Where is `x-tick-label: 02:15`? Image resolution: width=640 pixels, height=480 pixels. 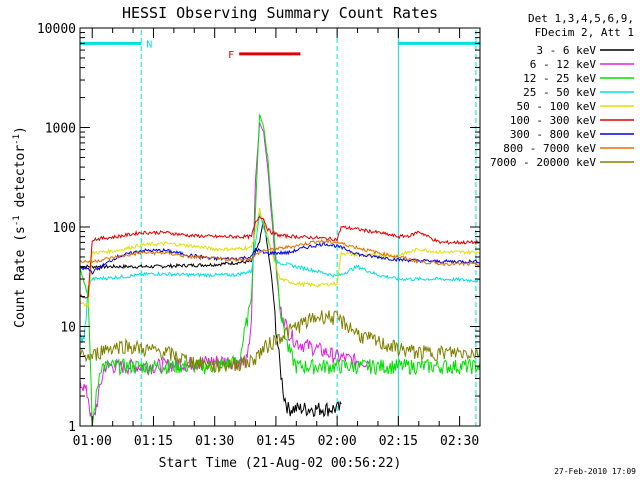 x-tick-label: 02:15 is located at coordinates (398, 441).